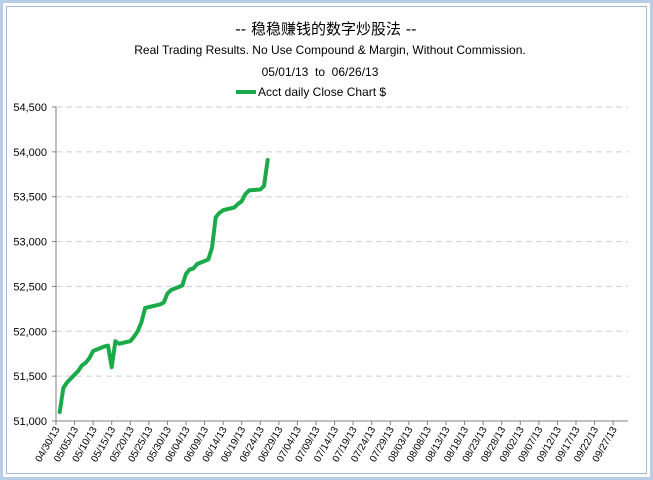 The width and height of the screenshot is (653, 480). What do you see at coordinates (30, 422) in the screenshot?
I see `y-tick-label: 51,000` at bounding box center [30, 422].